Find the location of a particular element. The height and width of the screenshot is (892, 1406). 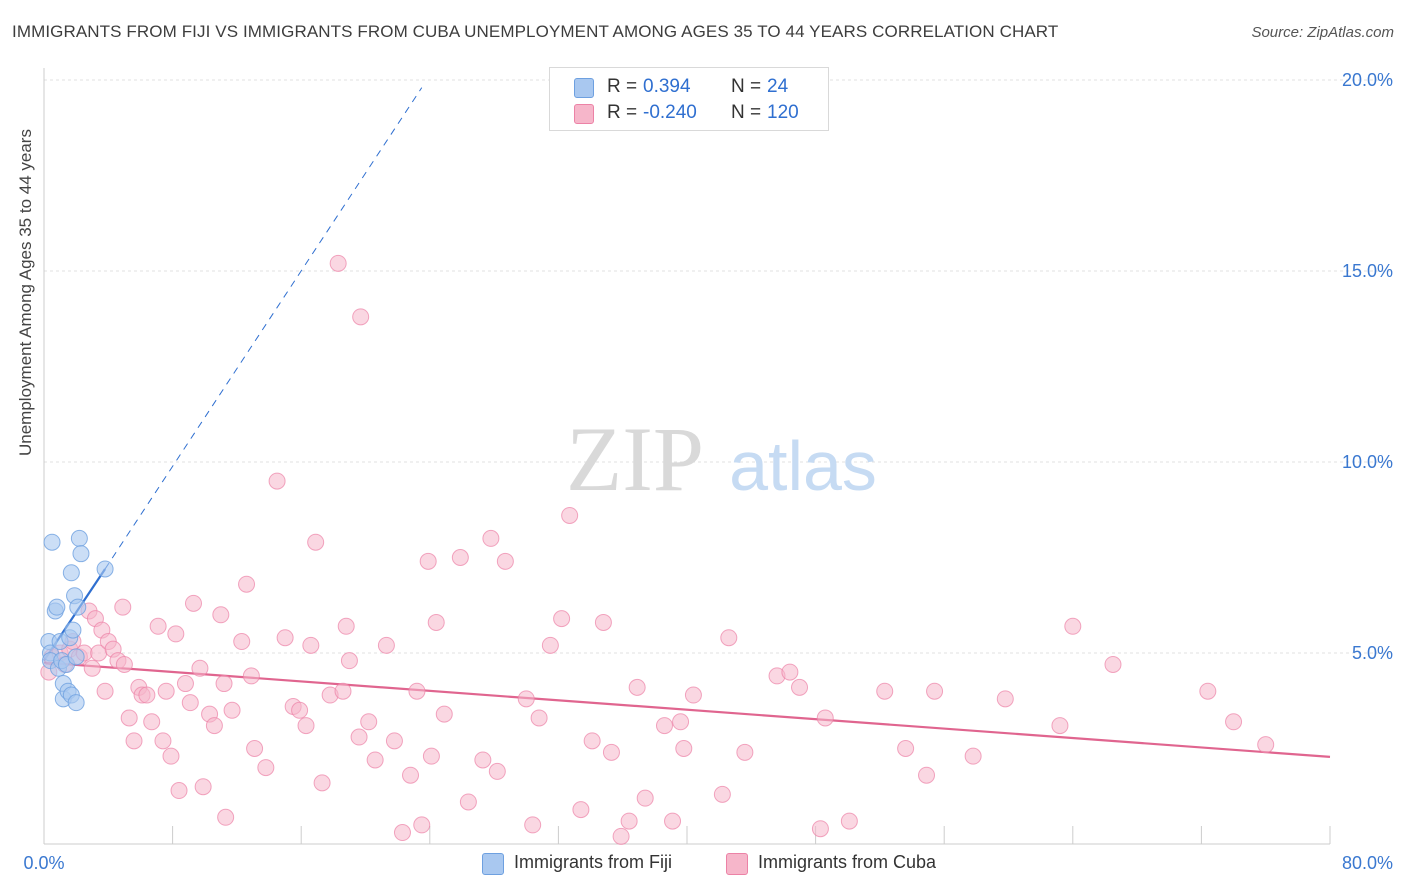

watermark: ZIP atlas is located at coordinates (721, 459).